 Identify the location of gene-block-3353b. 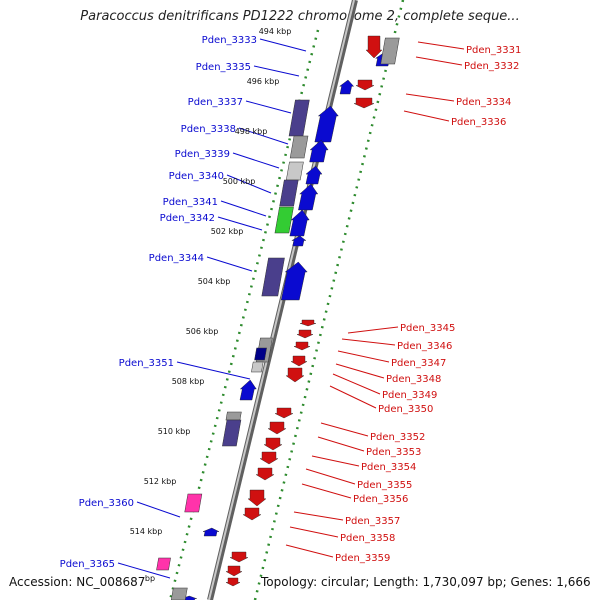
(232, 433).